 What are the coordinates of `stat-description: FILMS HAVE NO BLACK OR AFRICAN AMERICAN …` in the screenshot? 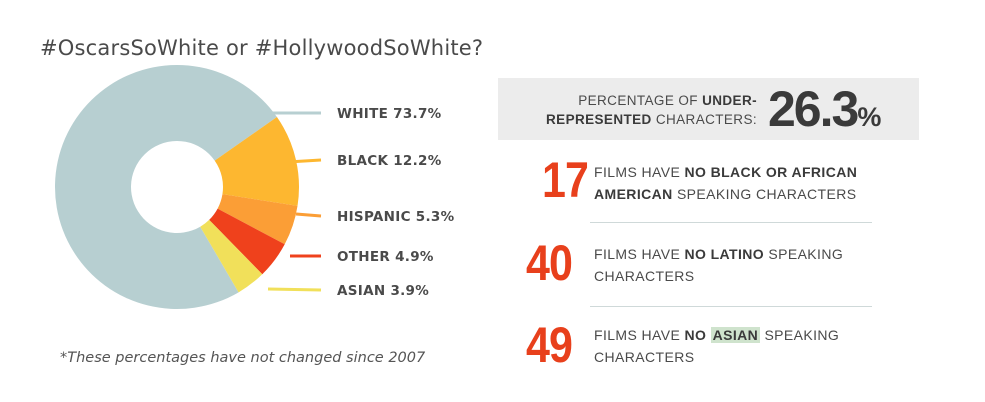 It's located at (726, 183).